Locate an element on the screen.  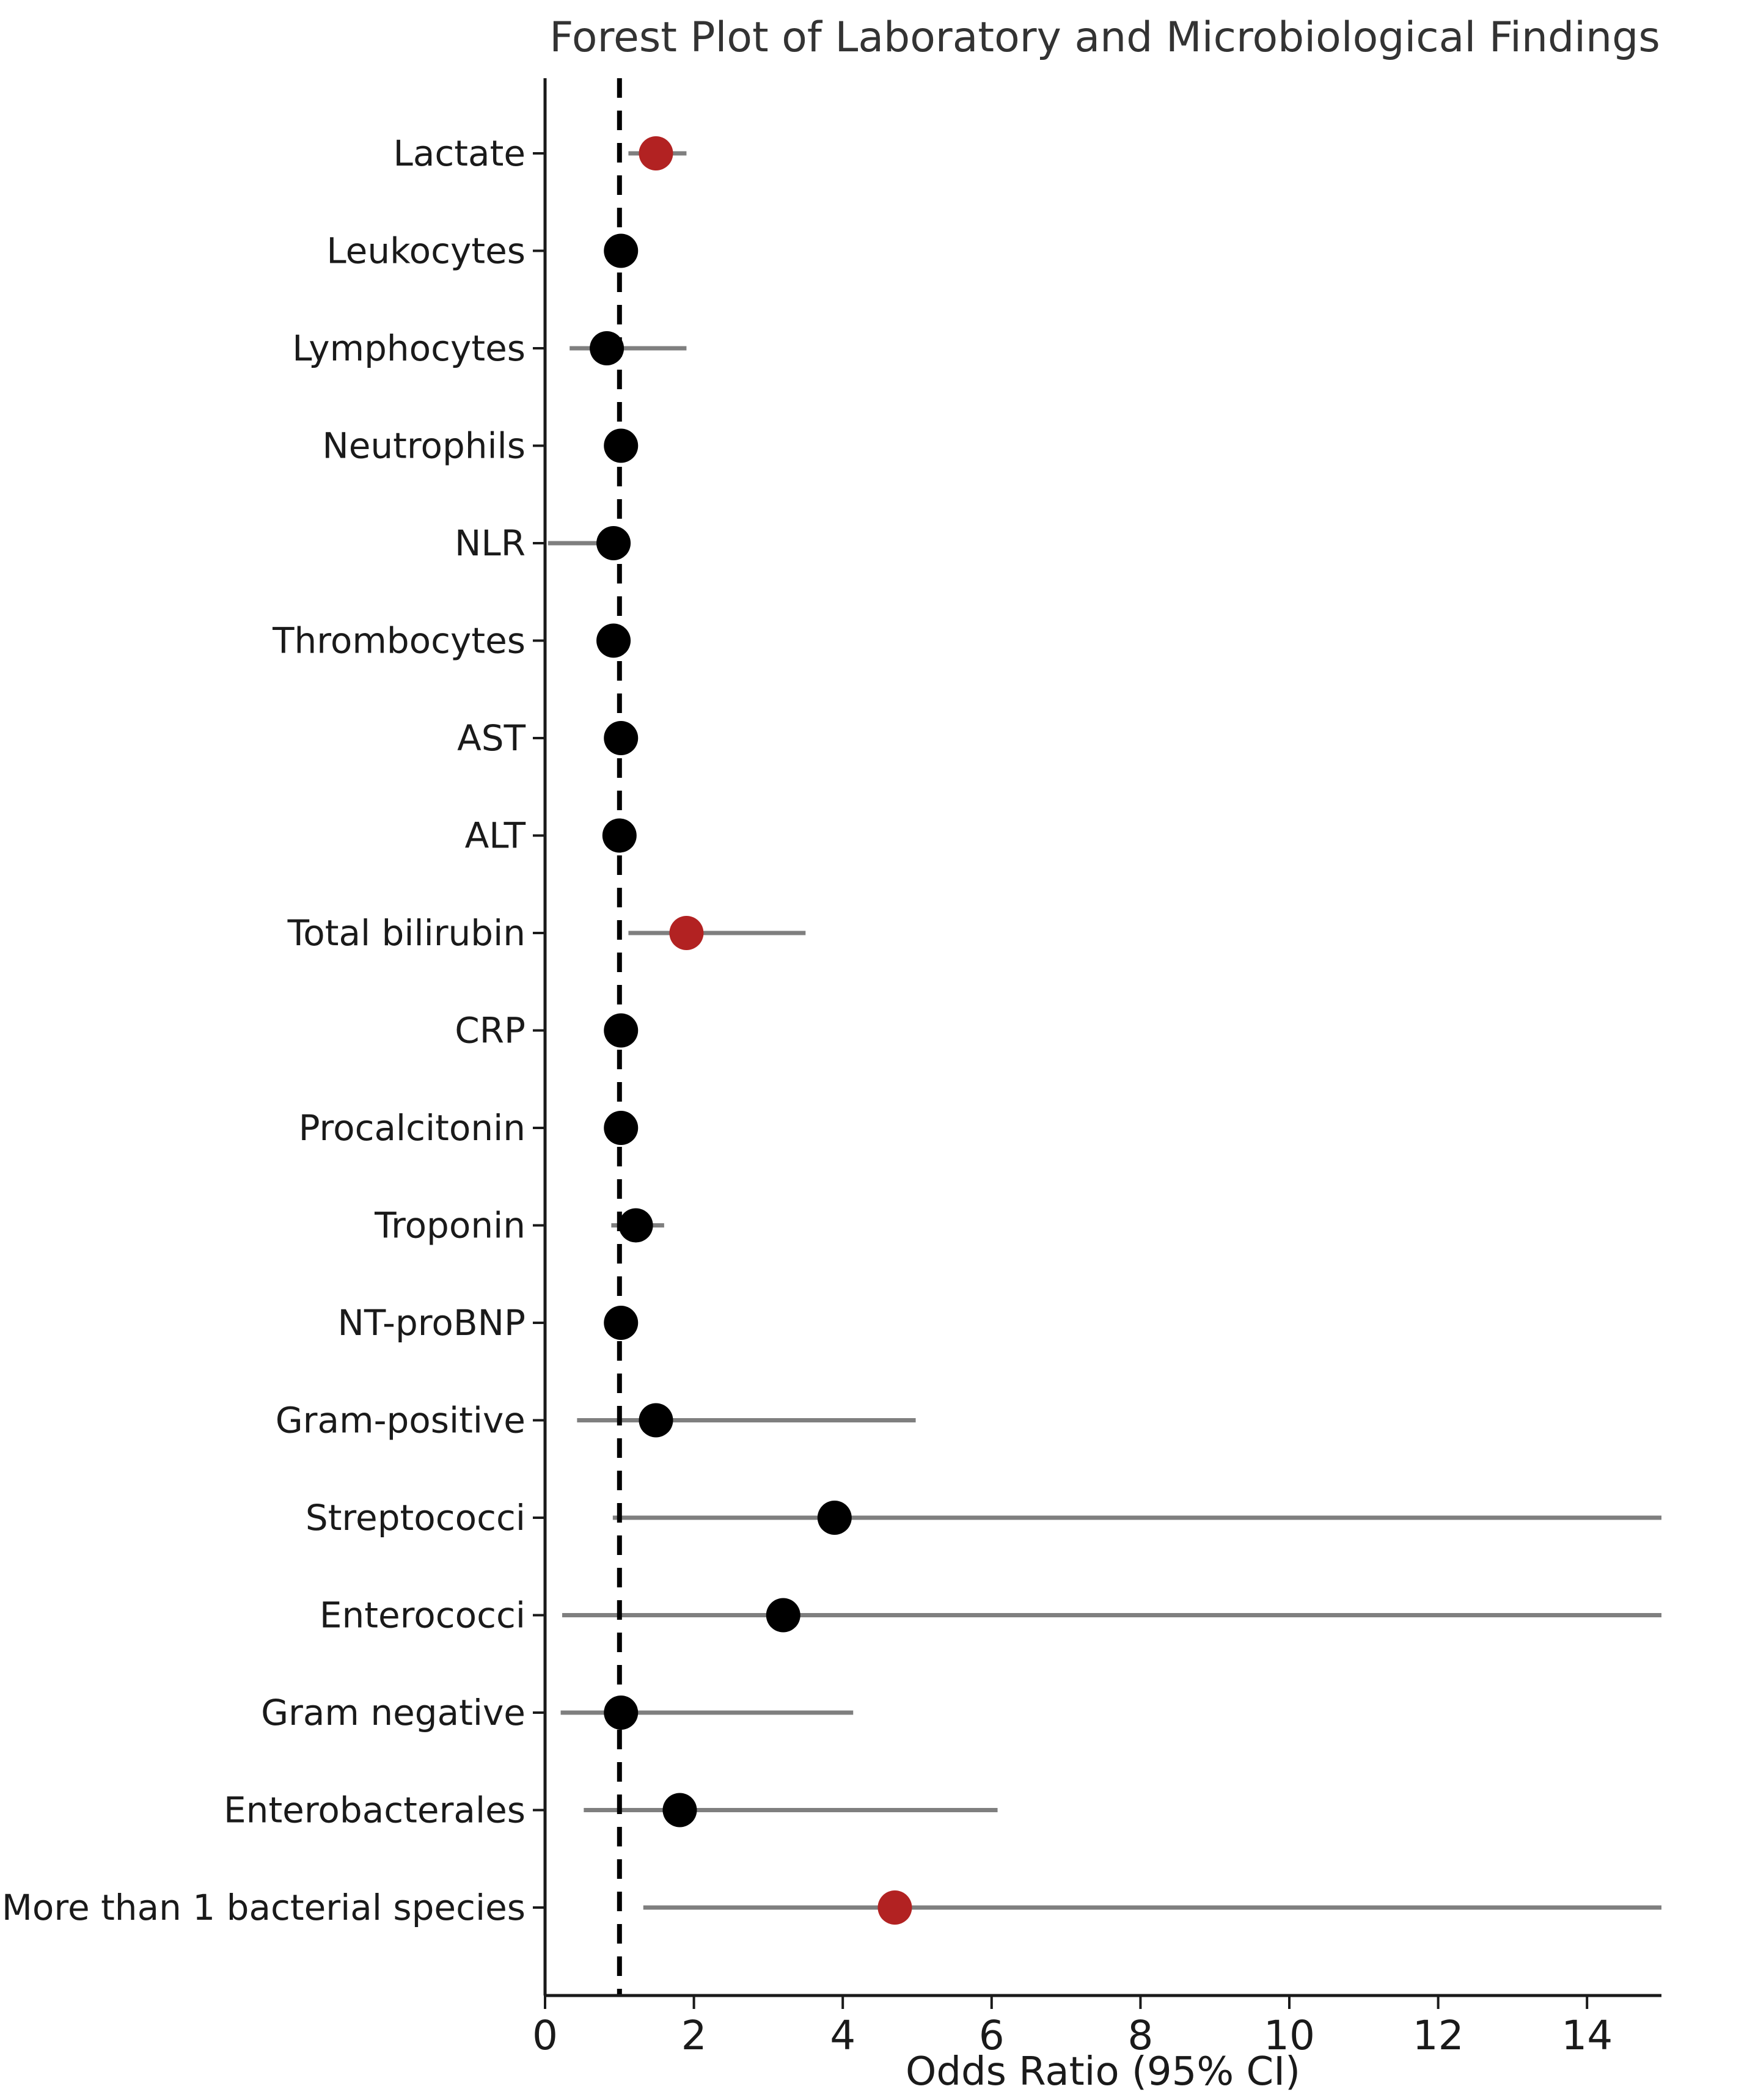
row-label-nlr: NLR is located at coordinates (490, 543).